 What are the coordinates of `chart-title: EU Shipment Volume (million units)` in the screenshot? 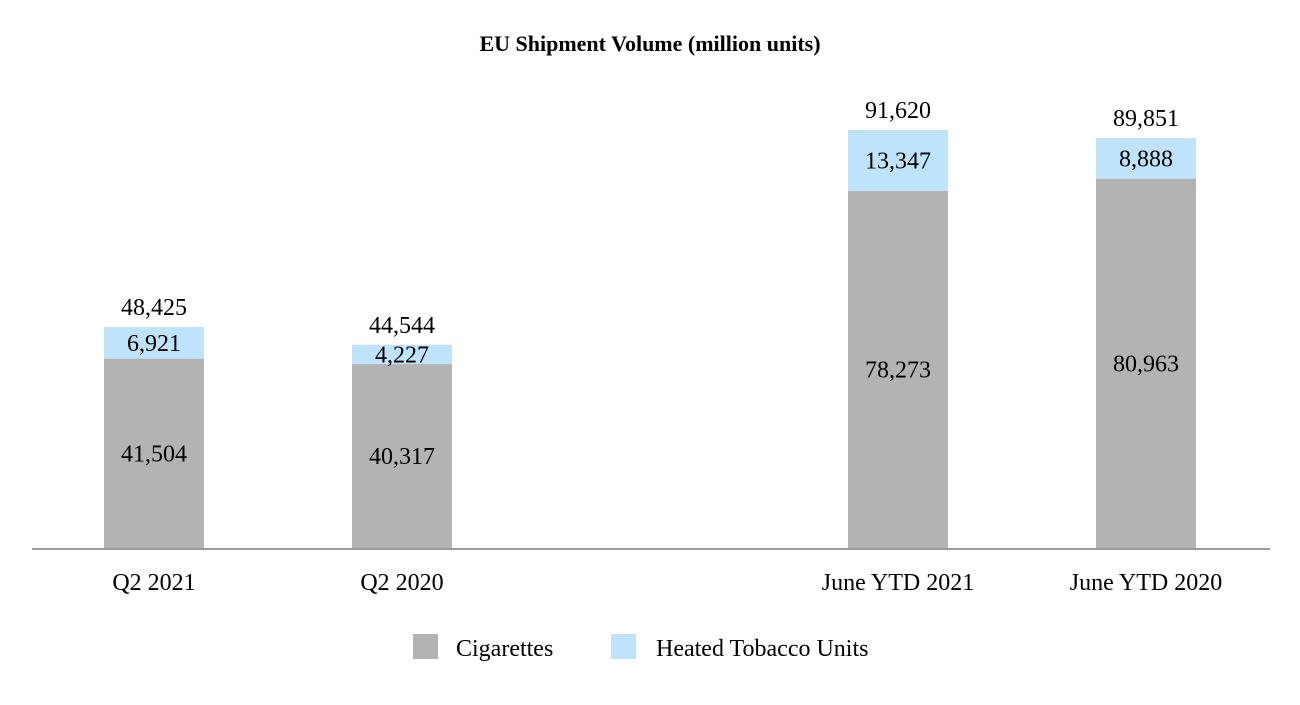 It's located at (649, 43).